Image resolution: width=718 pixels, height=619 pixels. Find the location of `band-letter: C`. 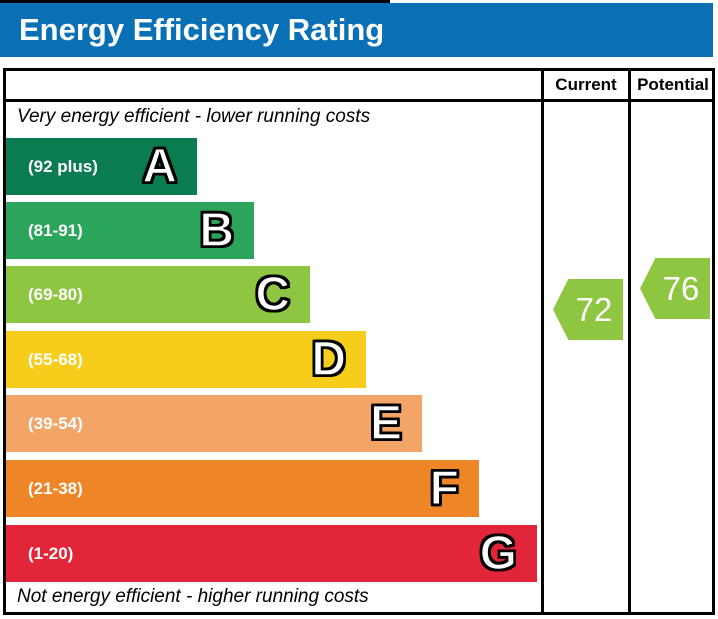

band-letter: C is located at coordinates (273, 294).